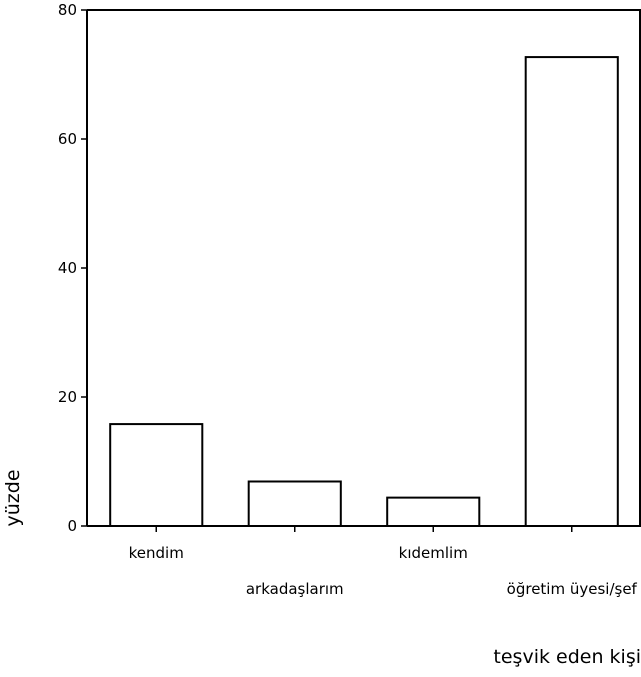 The height and width of the screenshot is (677, 641). I want to click on x-tick-label: kendim, so click(156, 553).